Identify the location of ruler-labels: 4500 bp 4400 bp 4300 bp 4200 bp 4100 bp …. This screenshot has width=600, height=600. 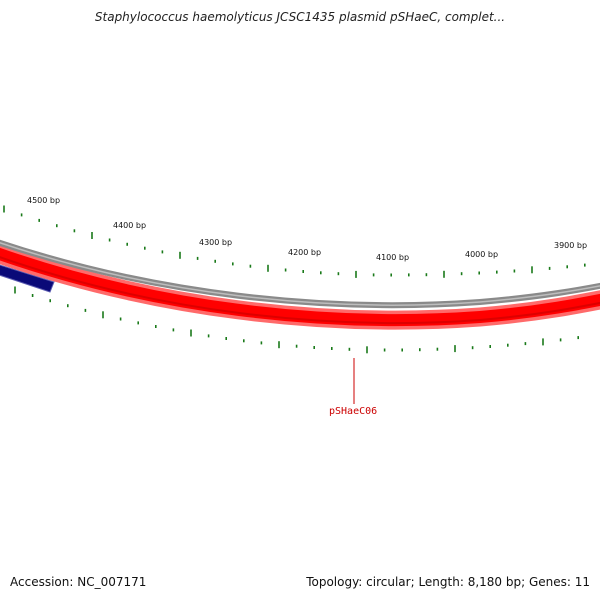
(307, 229).